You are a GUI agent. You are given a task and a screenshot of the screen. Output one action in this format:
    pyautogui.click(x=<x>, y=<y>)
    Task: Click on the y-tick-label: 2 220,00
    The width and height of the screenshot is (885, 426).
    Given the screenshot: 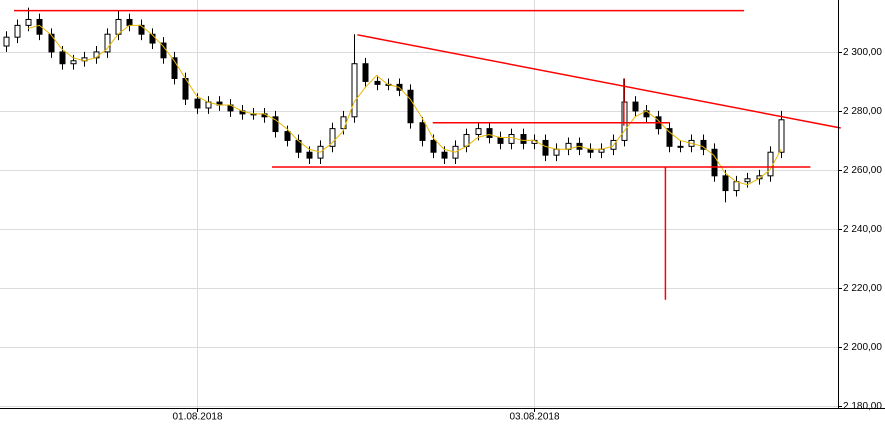 What is the action you would take?
    pyautogui.click(x=862, y=288)
    